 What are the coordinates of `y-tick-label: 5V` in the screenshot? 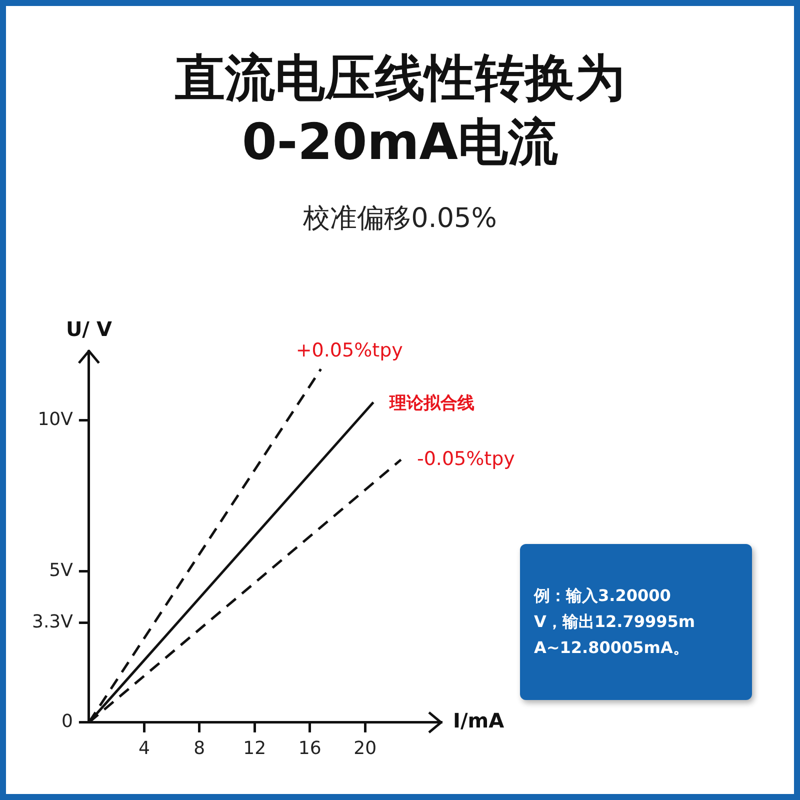 It's located at (61, 571).